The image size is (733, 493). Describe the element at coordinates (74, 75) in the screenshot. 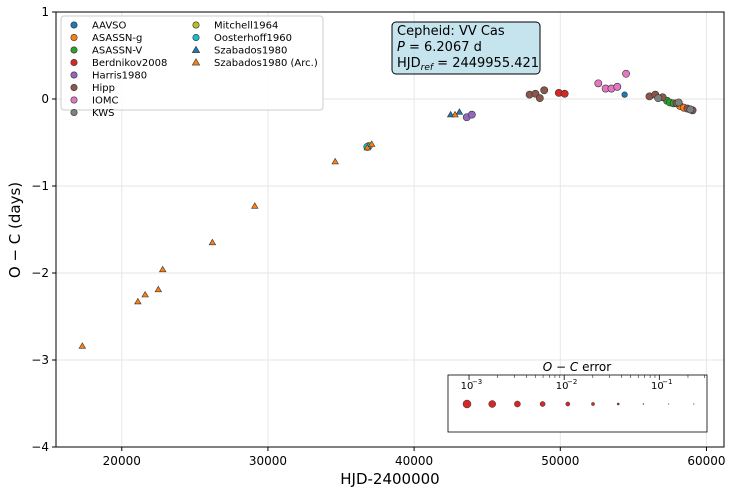

I see `legend-marker-harris1980` at that location.